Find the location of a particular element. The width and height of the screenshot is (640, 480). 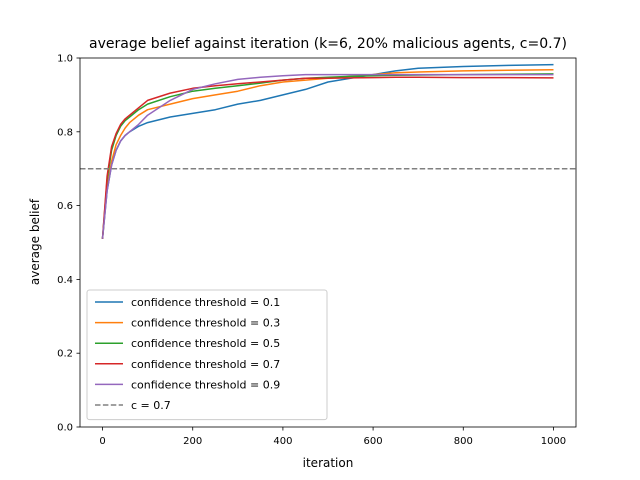

legend-label-2: confidence threshold = 0.5 is located at coordinates (205, 343).